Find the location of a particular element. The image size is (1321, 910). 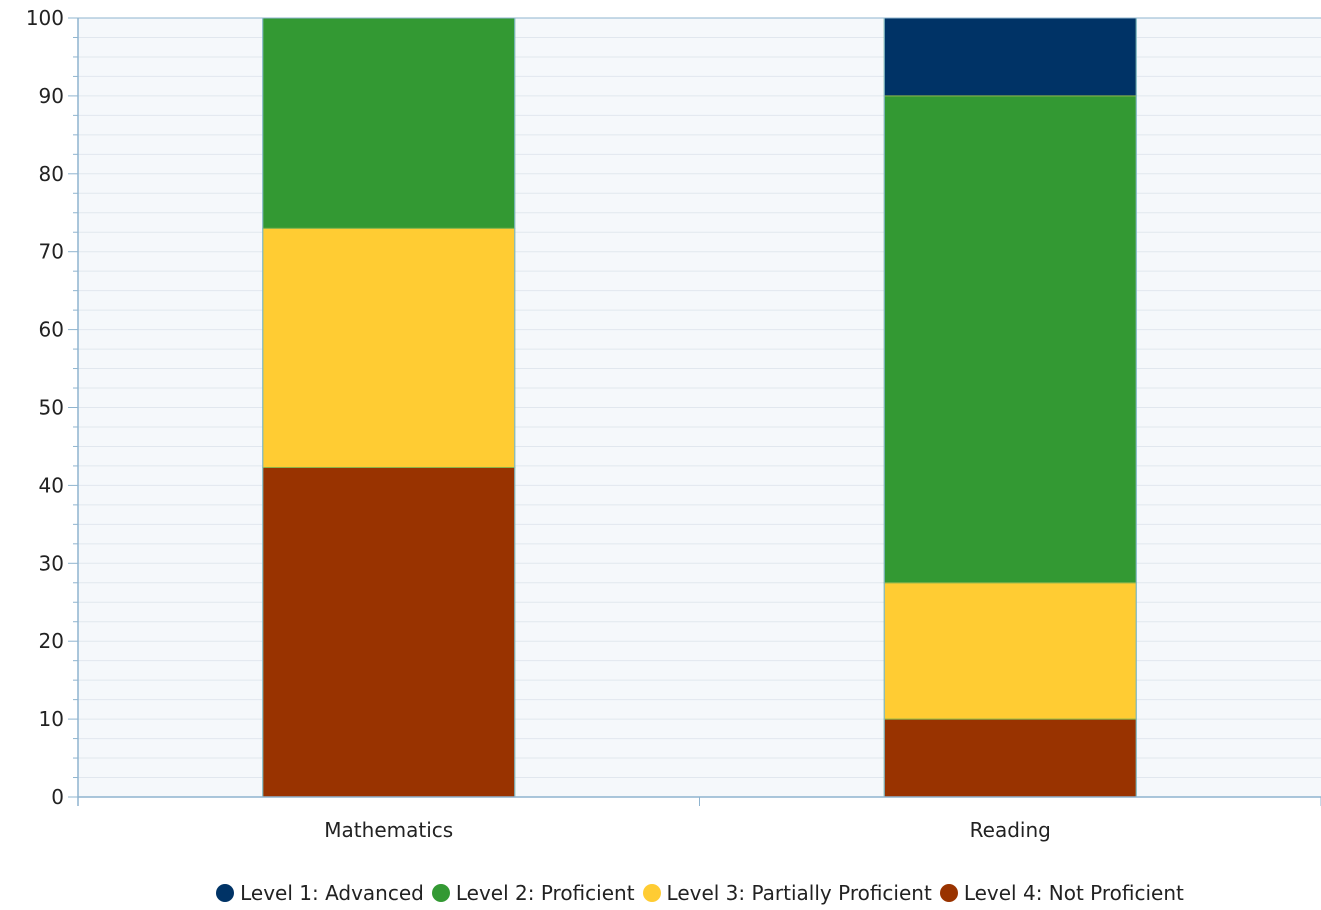

y-tick-label: 100 is located at coordinates (45, 18).